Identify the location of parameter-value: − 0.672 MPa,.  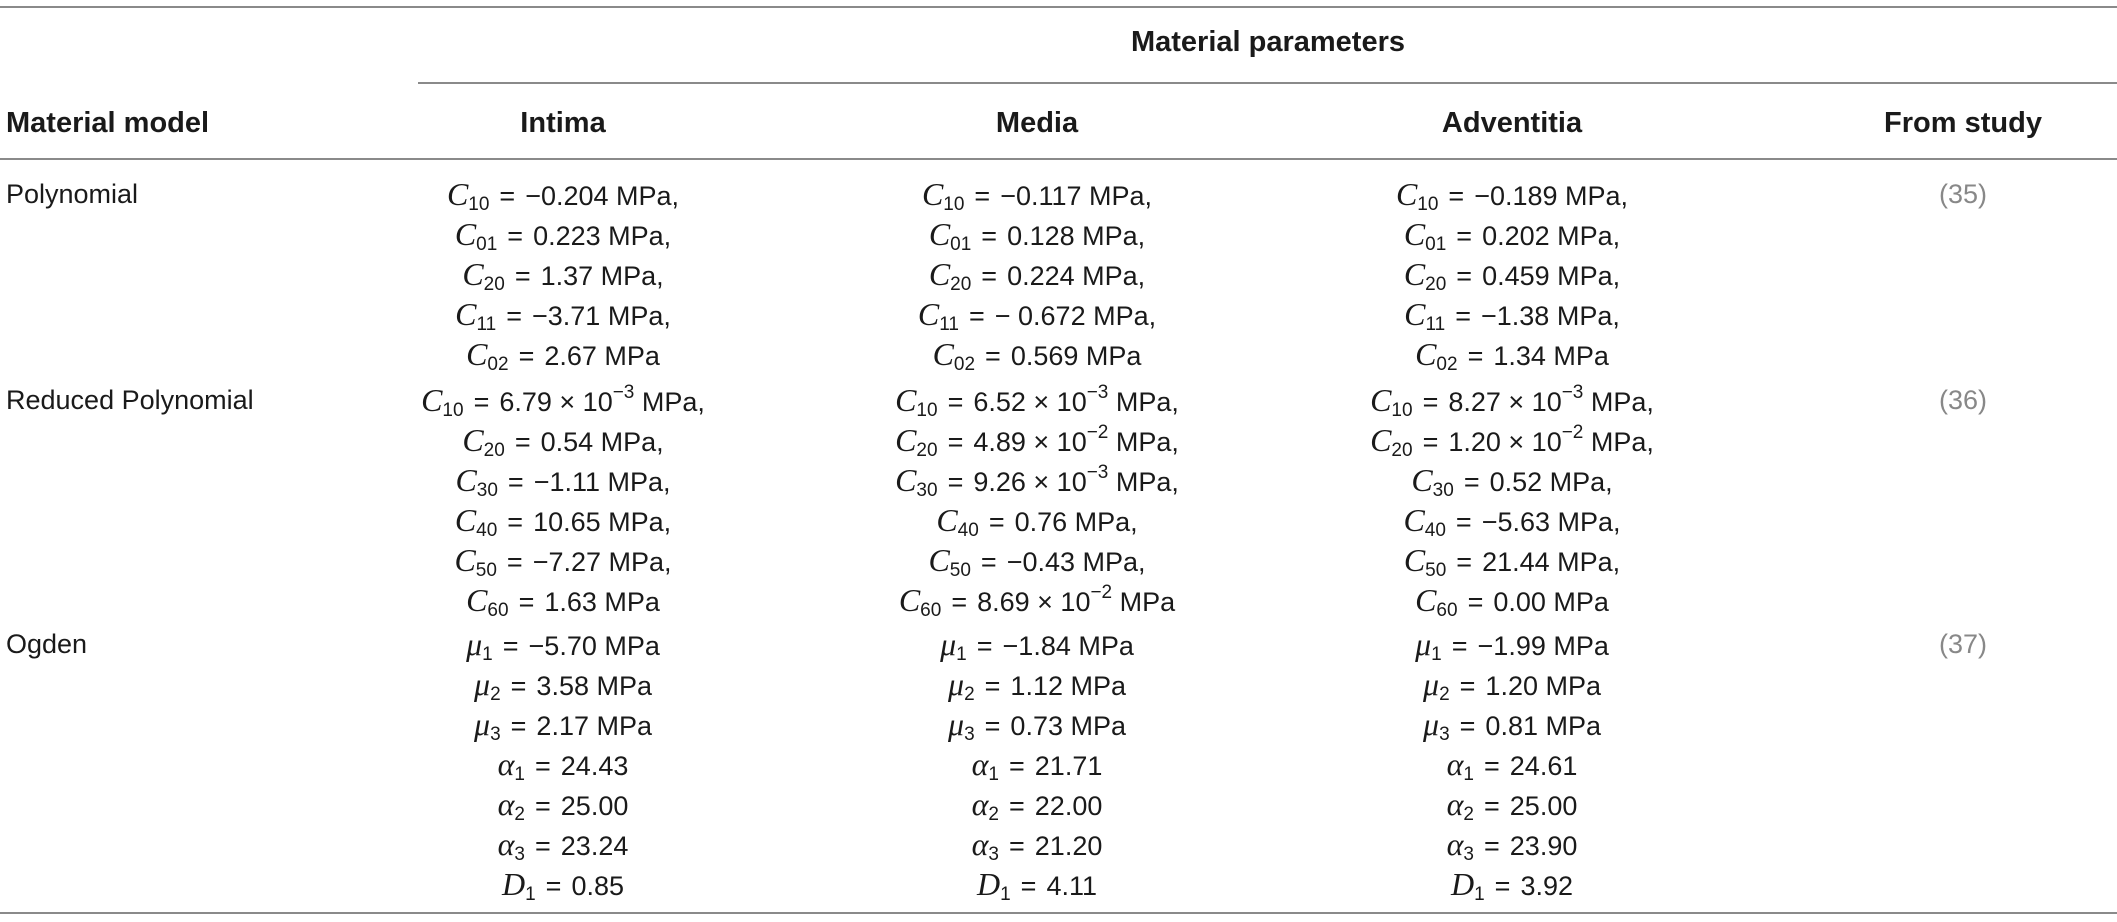
(1075, 316).